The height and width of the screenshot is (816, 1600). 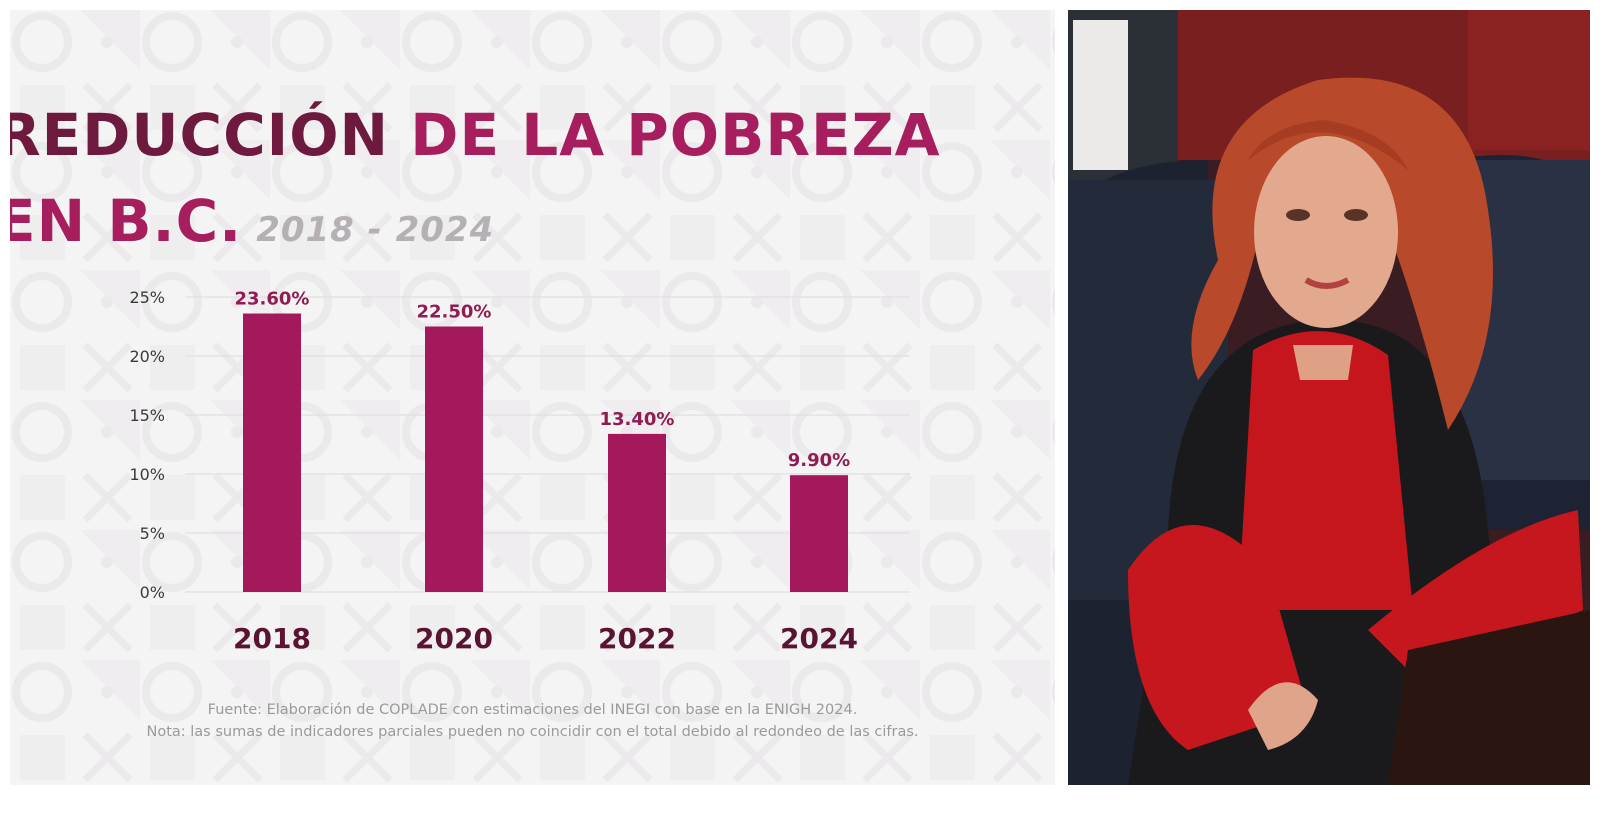 I want to click on x-tick-label-2018: 2018, so click(x=272, y=638).